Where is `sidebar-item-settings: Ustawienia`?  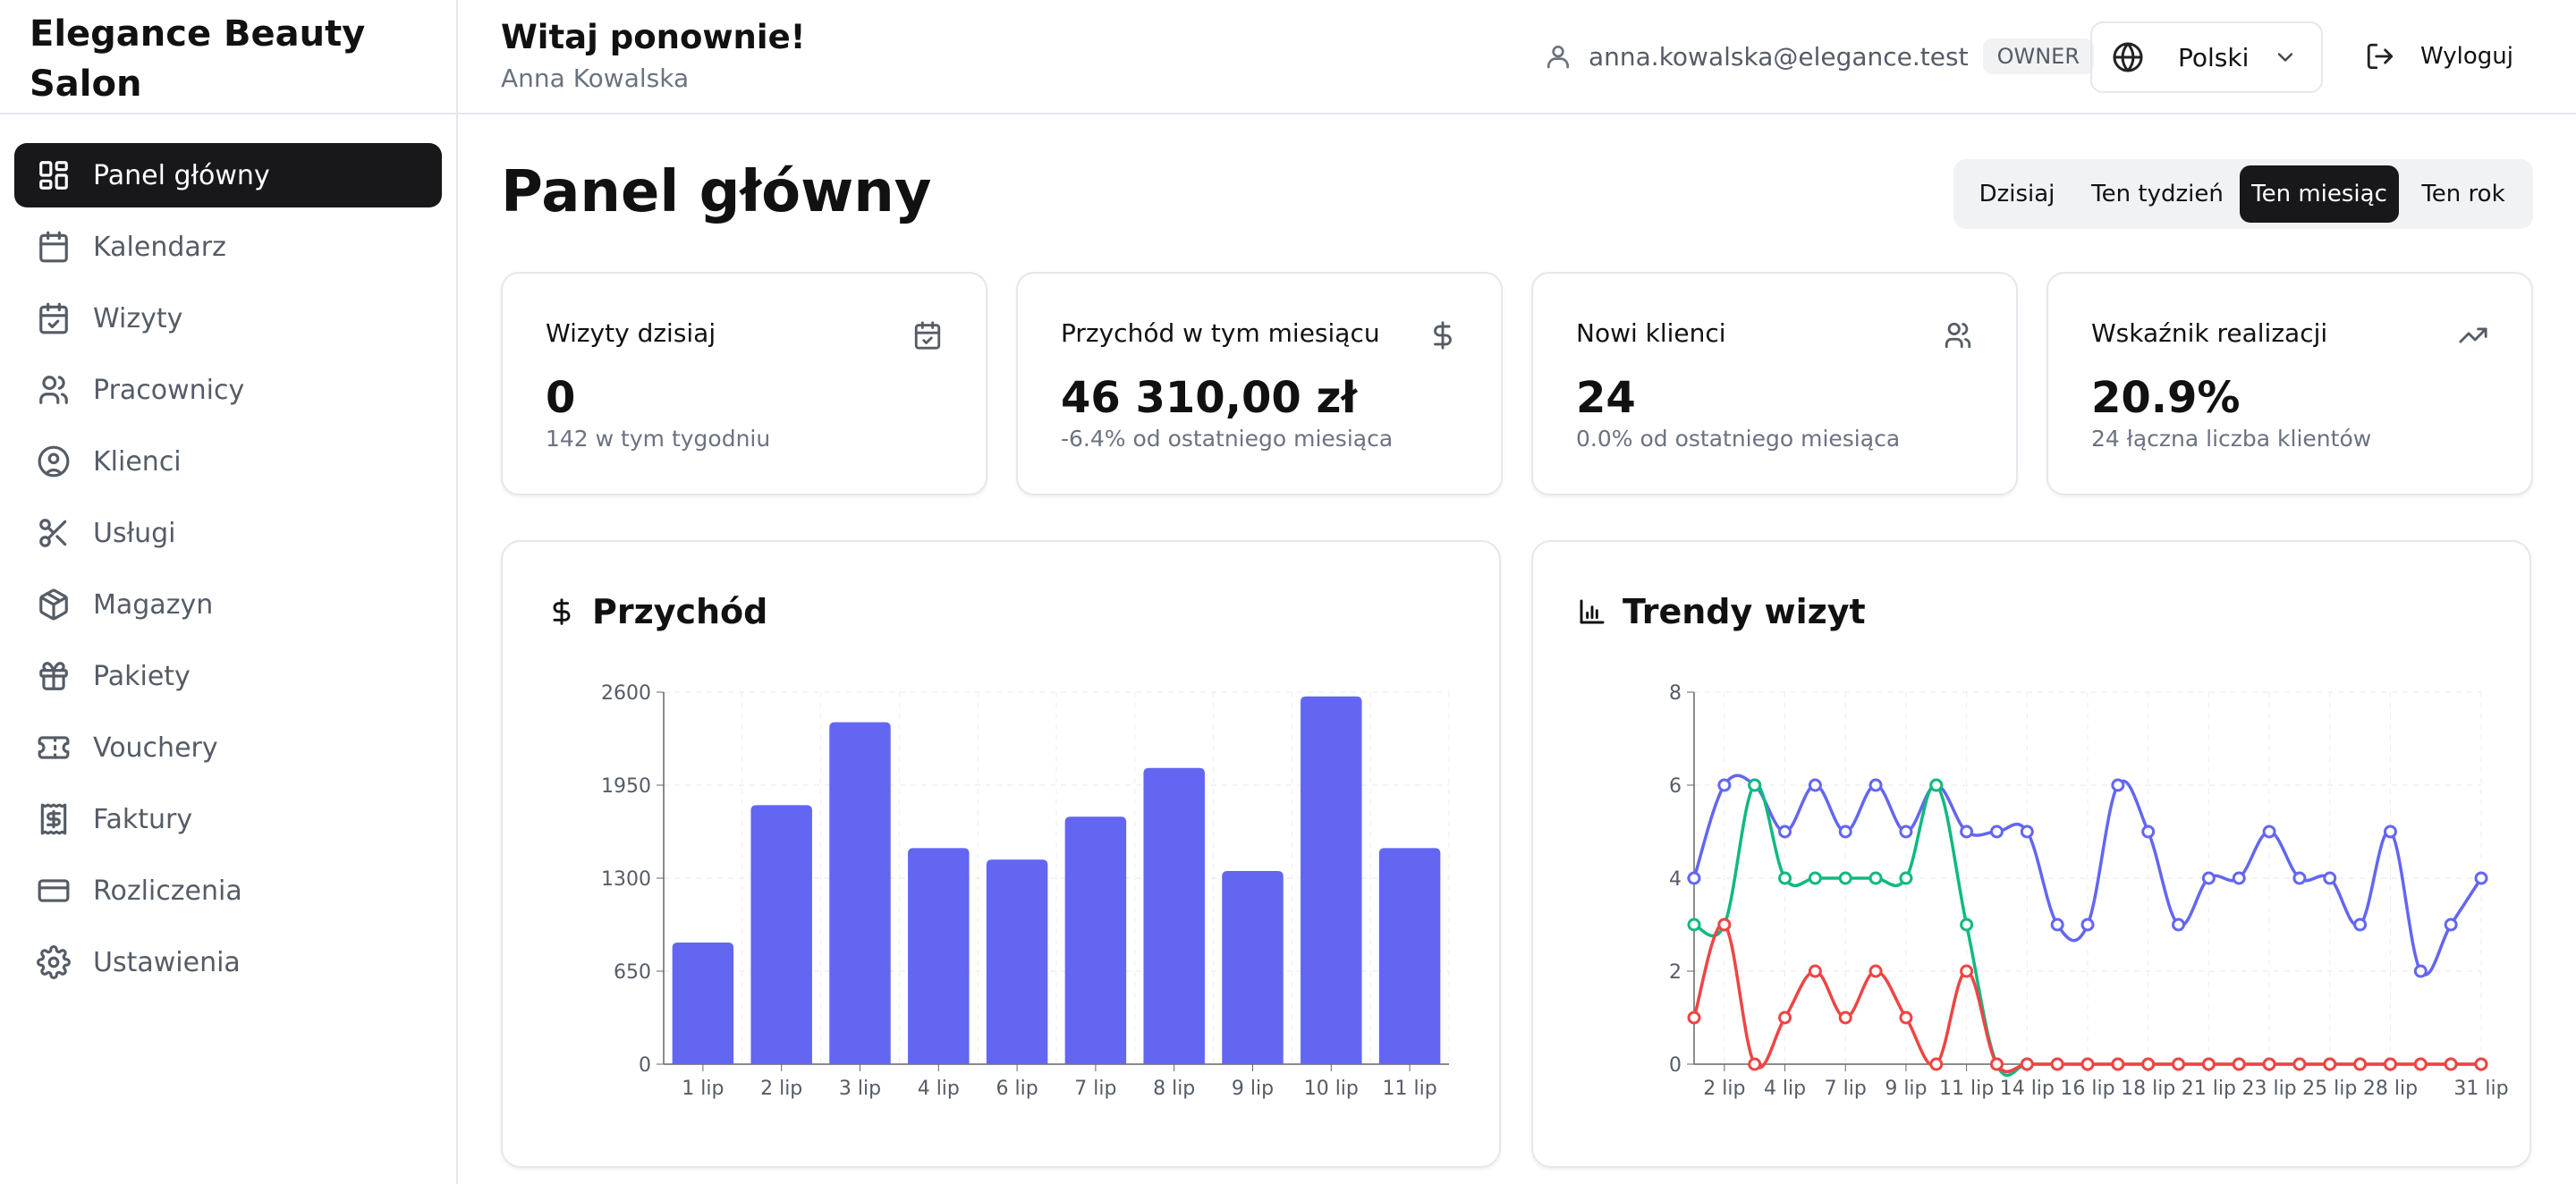
sidebar-item-settings: Ustawienia is located at coordinates (228, 962).